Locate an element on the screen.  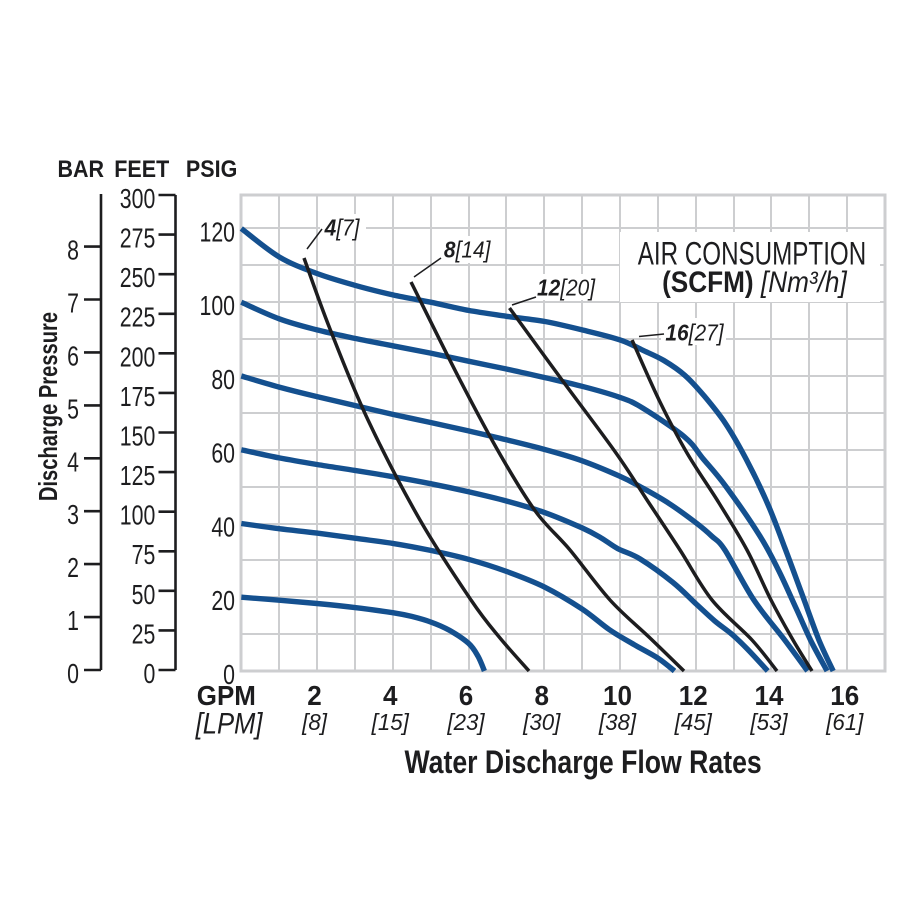
svg-text: 25 is located at coordinates (144, 635).